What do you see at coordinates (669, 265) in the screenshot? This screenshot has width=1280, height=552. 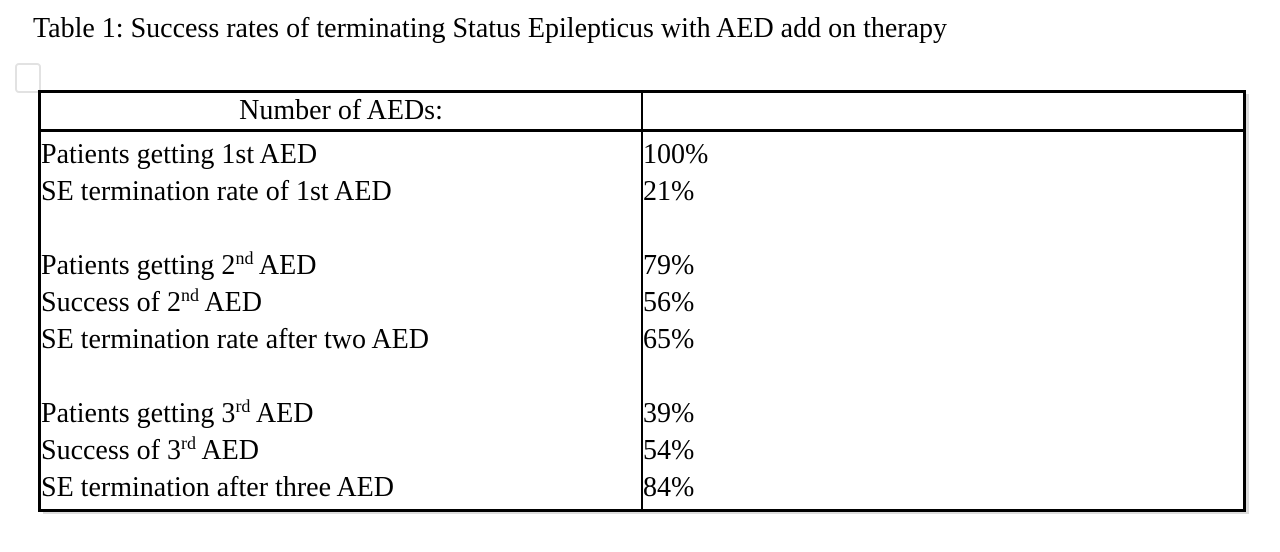 I see `row-value: 79%` at bounding box center [669, 265].